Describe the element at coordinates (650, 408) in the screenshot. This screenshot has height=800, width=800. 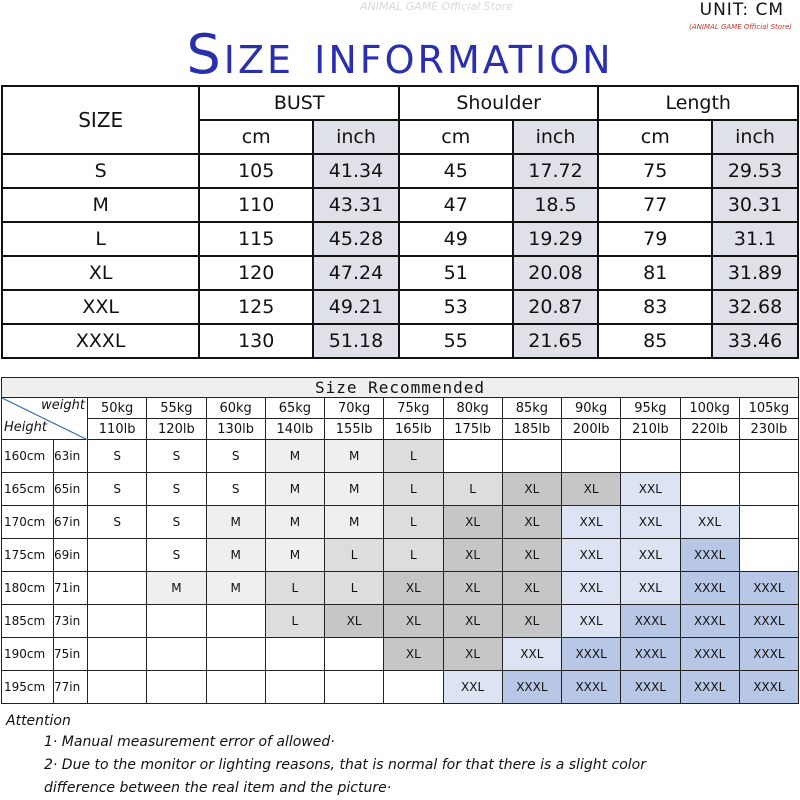
I see `weight-kg: 95kg` at that location.